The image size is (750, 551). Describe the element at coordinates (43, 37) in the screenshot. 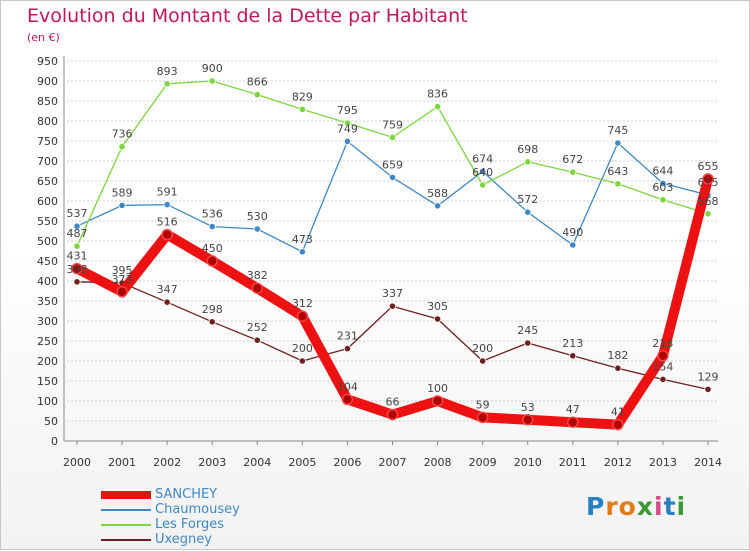

I see `chart-subtitle: (en €)` at that location.